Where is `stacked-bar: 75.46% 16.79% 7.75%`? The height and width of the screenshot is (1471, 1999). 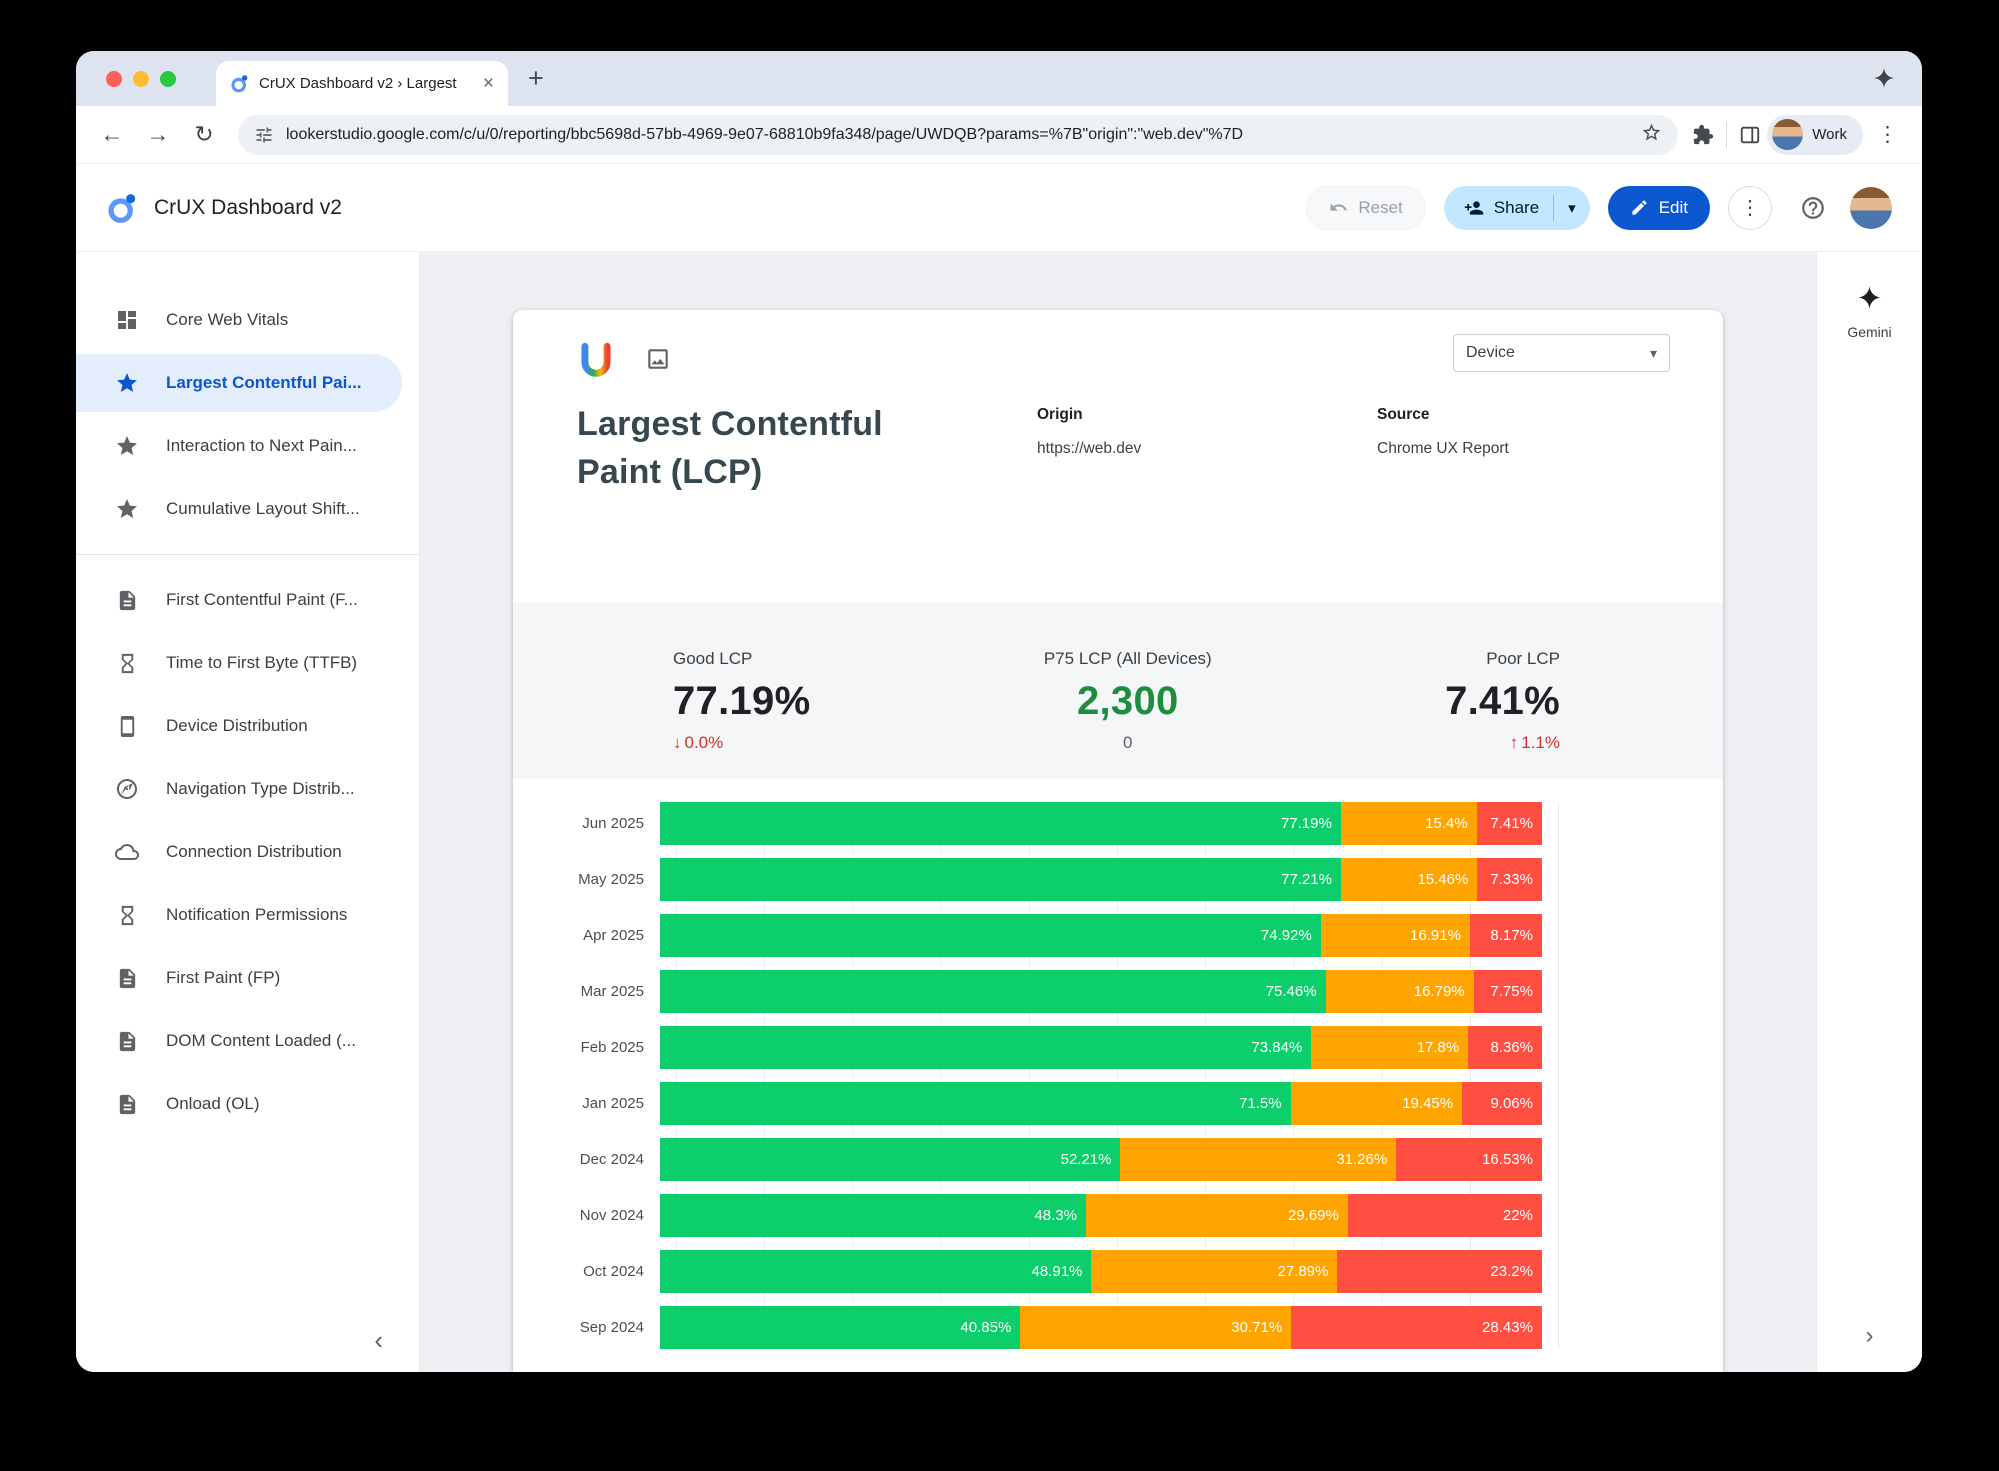 stacked-bar: 75.46% 16.79% 7.75% is located at coordinates (1101, 991).